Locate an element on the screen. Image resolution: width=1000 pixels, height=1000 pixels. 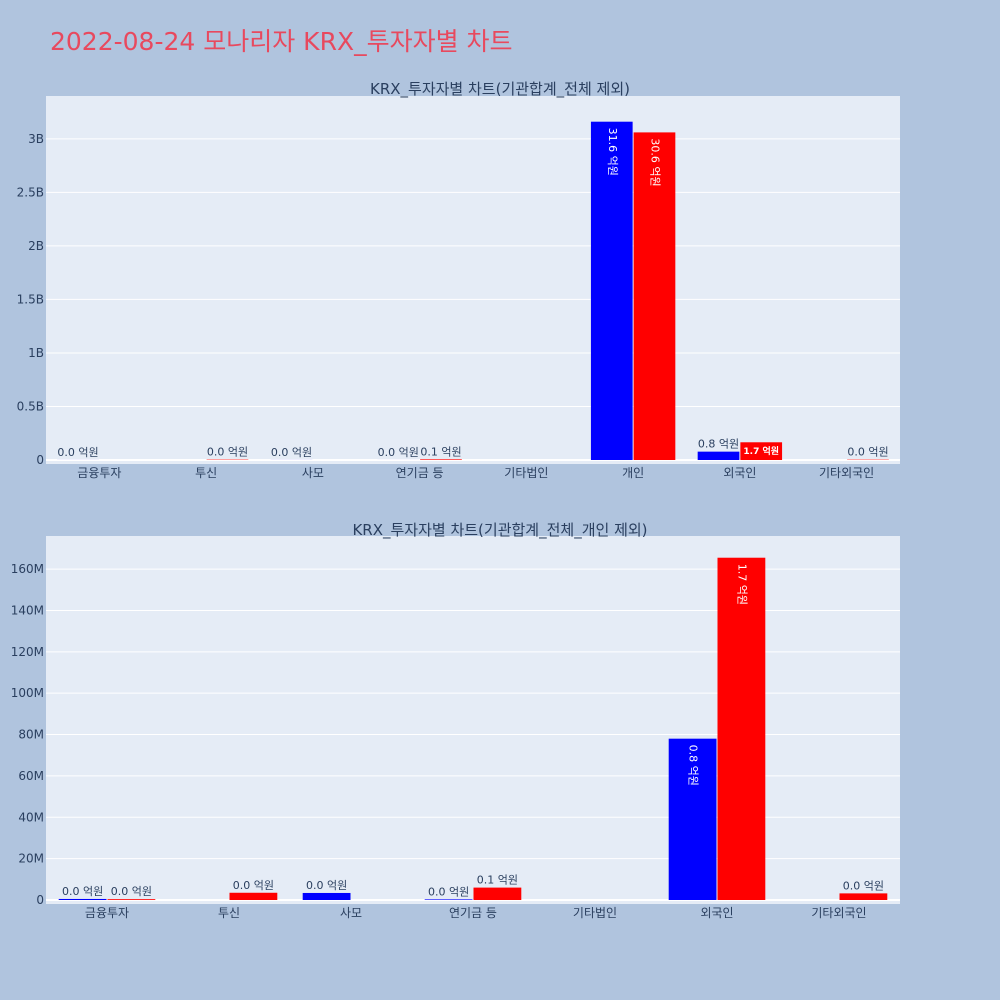
y-tick-label: 20M is located at coordinates (31, 859).